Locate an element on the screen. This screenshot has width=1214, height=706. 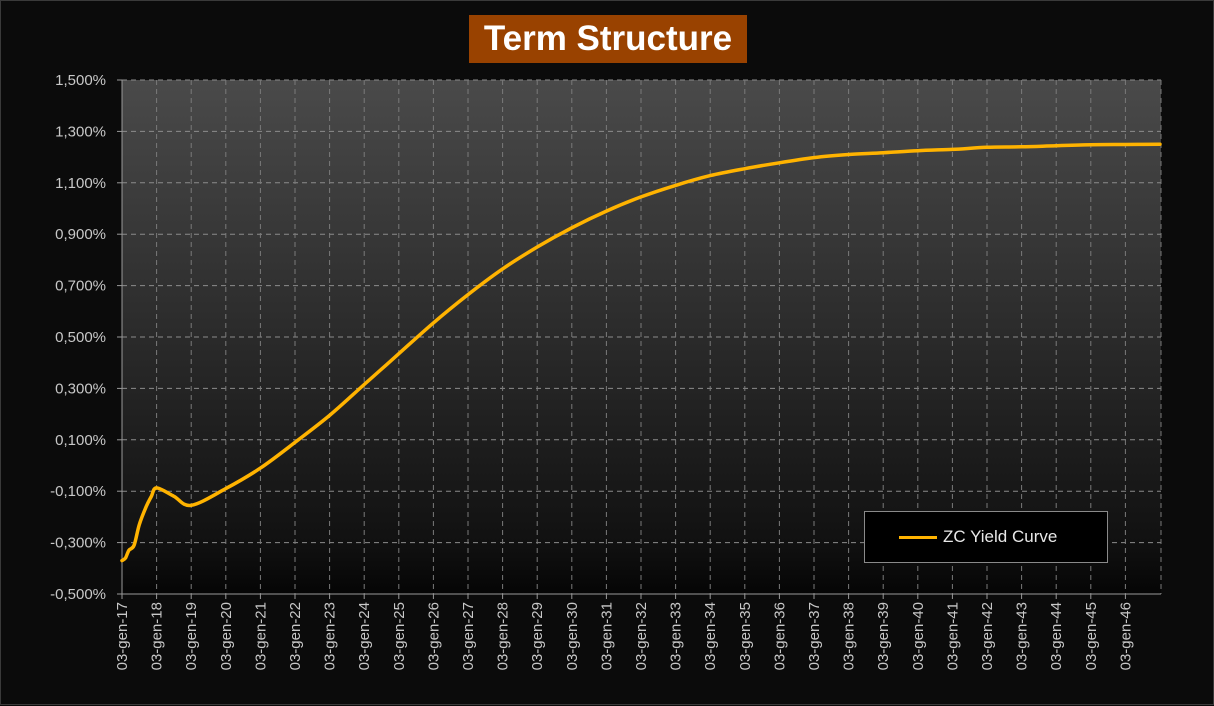
y-tick-label: -0,300% is located at coordinates (78, 543).